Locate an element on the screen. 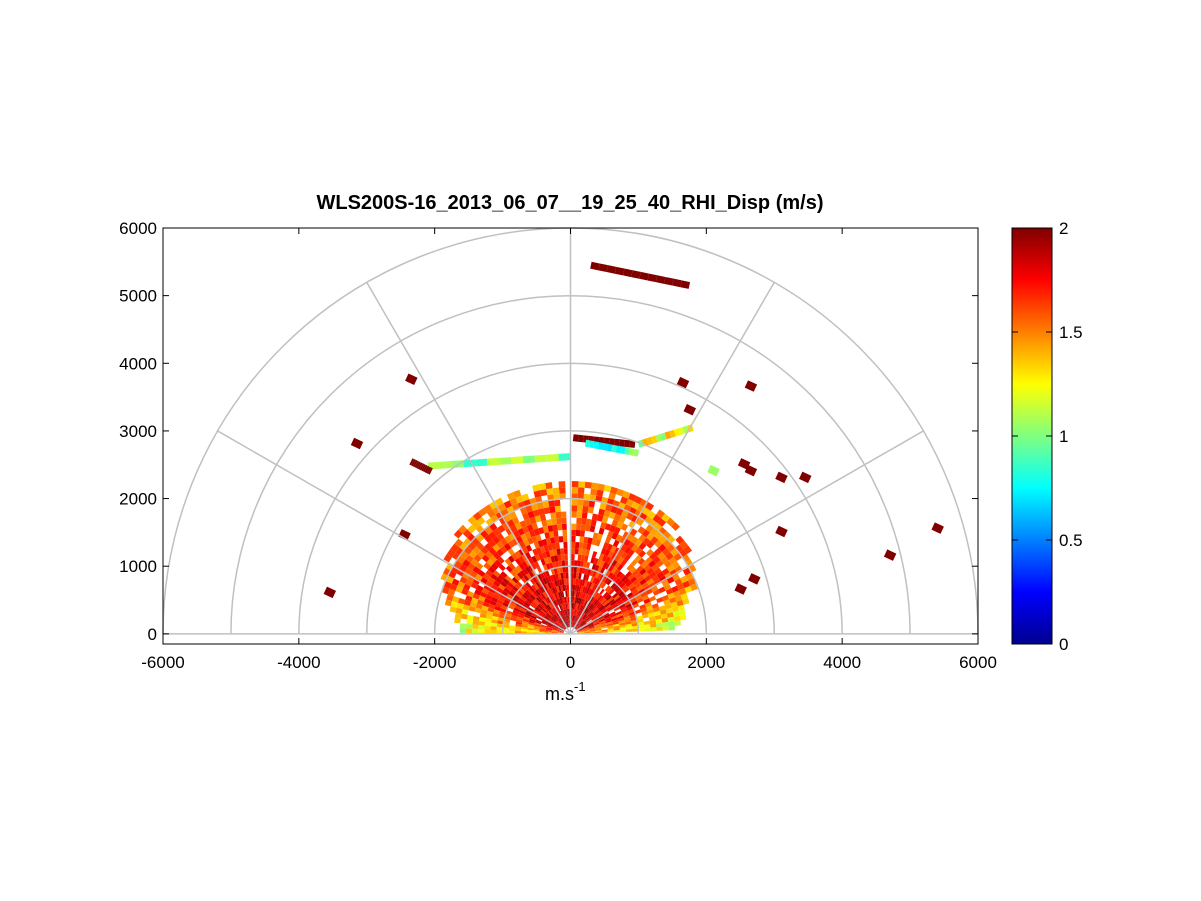 This screenshot has width=1201, height=901. colorbar-tick-label: 2 is located at coordinates (1063, 228).